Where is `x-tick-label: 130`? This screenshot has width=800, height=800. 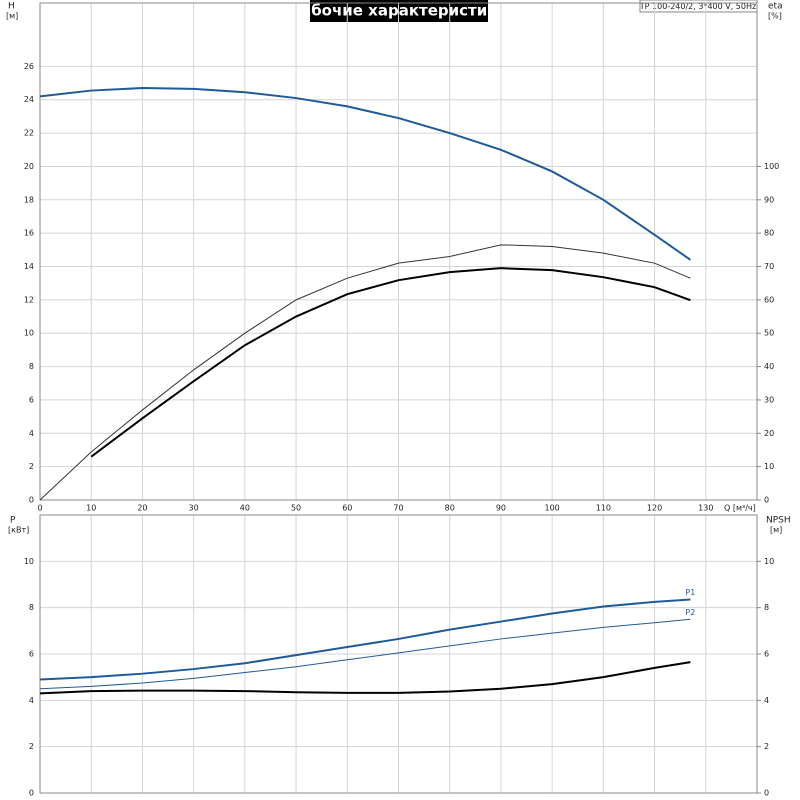
x-tick-label: 130 is located at coordinates (705, 508).